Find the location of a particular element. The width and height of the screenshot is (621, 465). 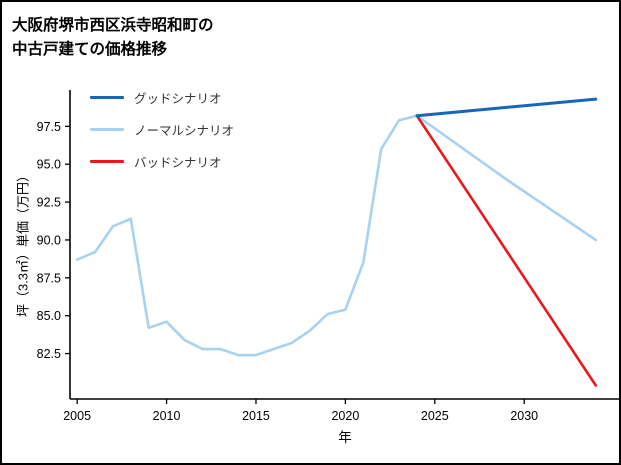

svg-text: 90.0 is located at coordinates (49, 240).